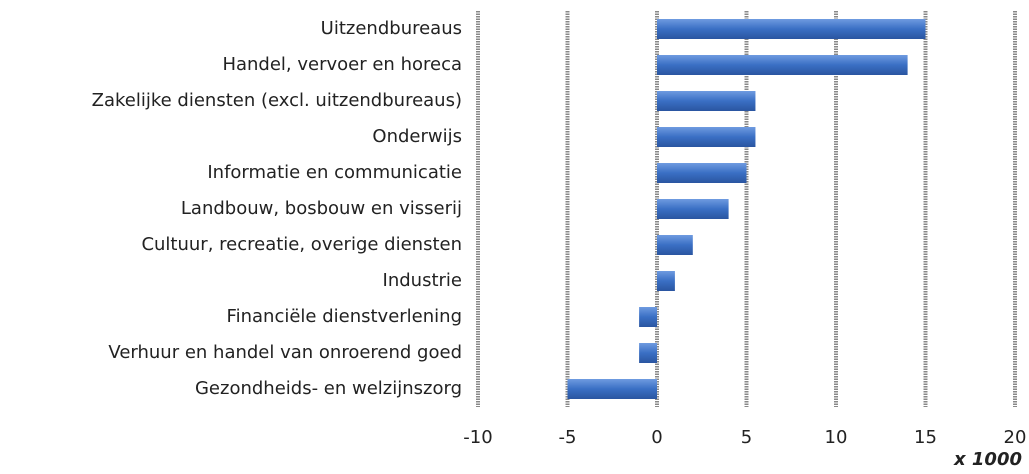  I want to click on x-tick-label: 5, so click(746, 437).